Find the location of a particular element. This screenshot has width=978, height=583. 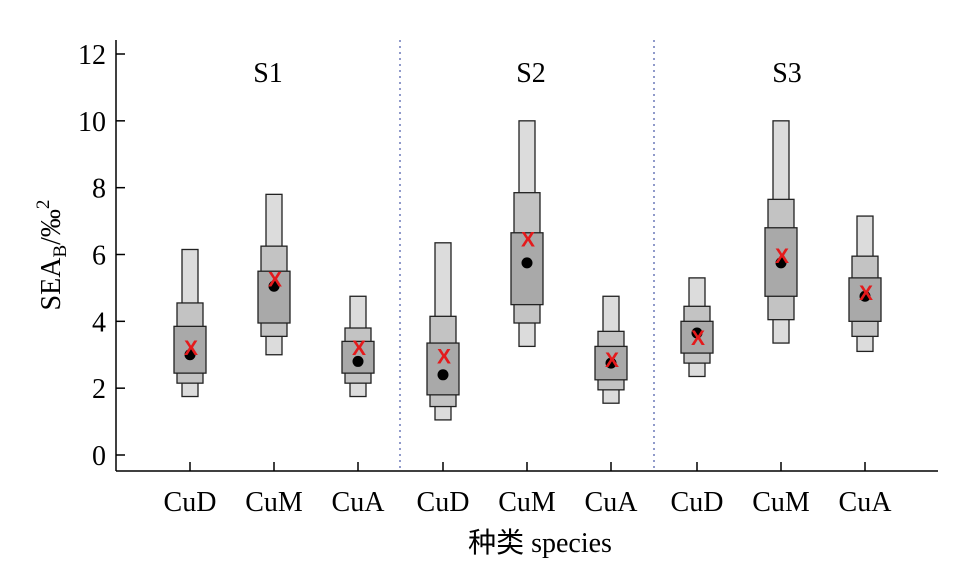

panel-s3: S3 X X X is located at coordinates (781, 218).